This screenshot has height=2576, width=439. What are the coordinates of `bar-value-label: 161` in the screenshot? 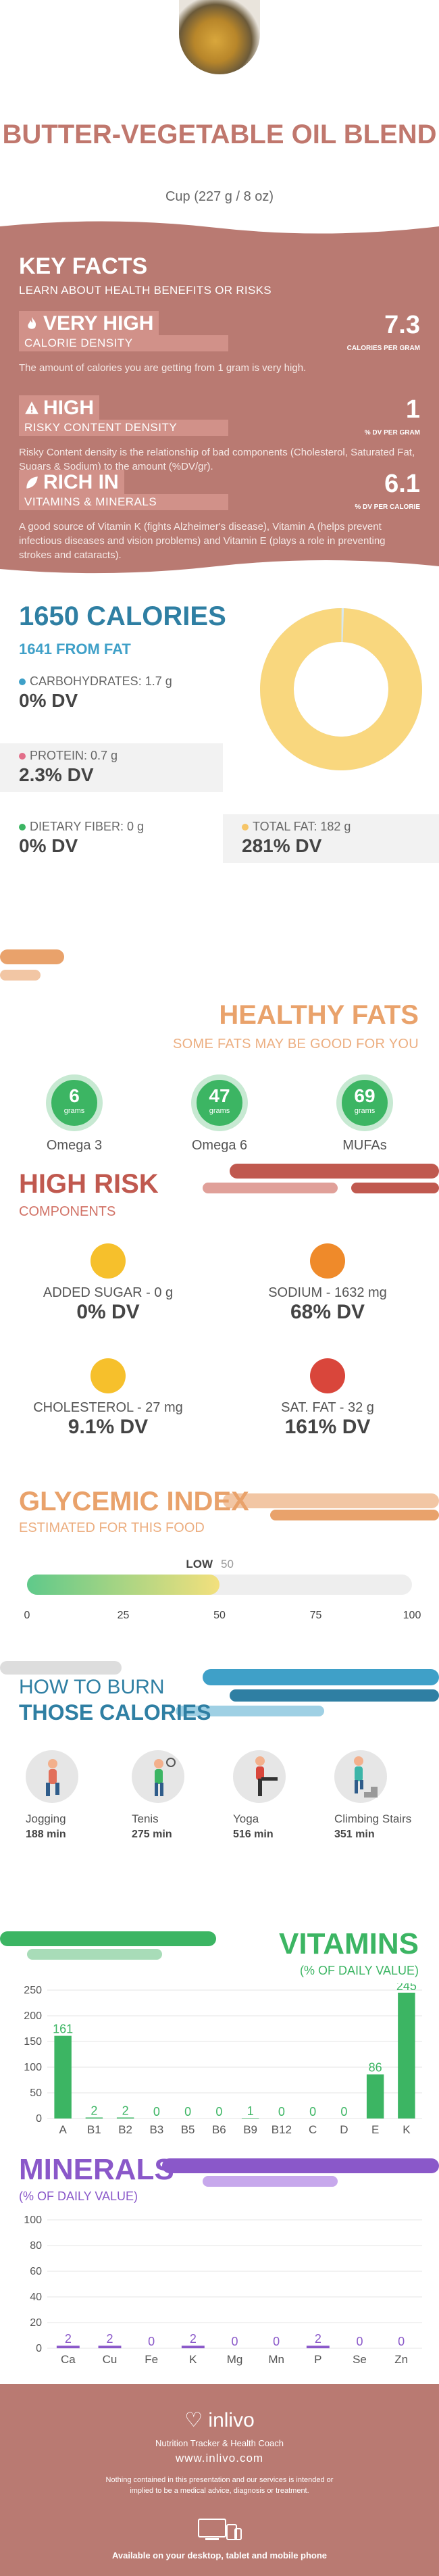 It's located at (63, 2030).